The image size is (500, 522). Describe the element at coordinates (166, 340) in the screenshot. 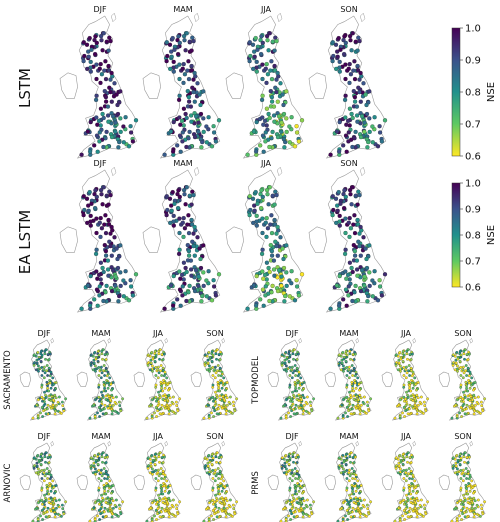

I see `island-outline` at that location.